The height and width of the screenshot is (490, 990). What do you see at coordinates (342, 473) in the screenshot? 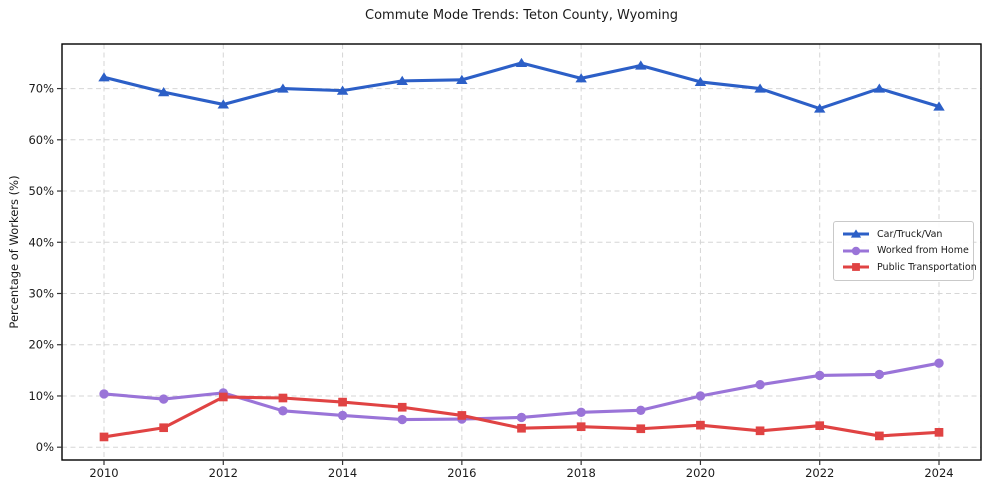
I see `x-tick-label: 2014` at bounding box center [342, 473].